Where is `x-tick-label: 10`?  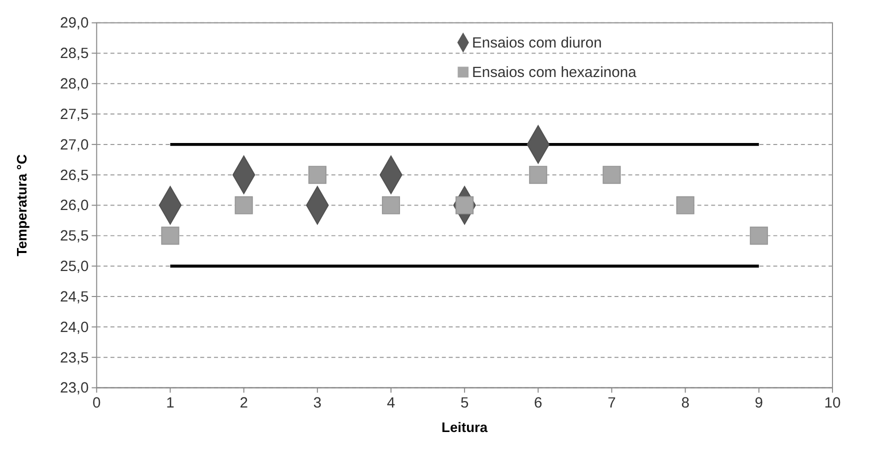
x-tick-label: 10 is located at coordinates (832, 403).